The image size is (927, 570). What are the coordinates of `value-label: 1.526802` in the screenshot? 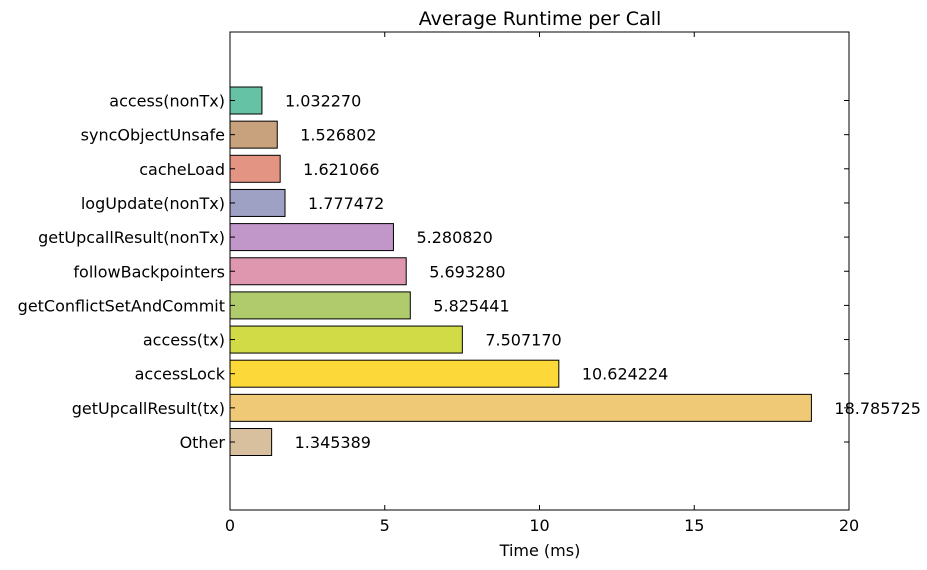 It's located at (338, 135).